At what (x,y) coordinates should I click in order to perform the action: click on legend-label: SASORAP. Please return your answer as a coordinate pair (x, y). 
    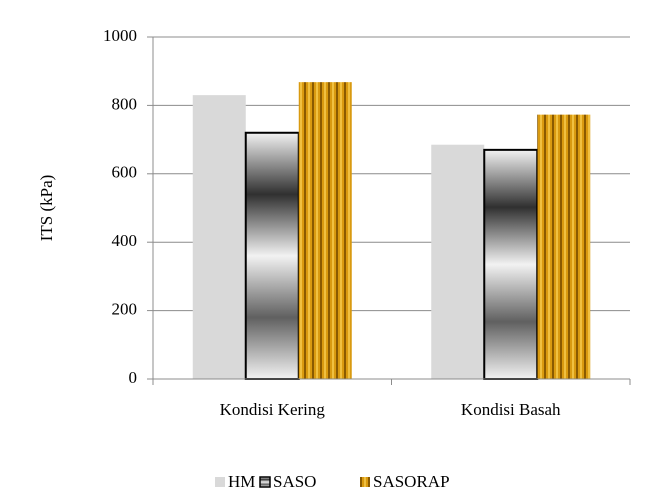
    Looking at the image, I should click on (411, 481).